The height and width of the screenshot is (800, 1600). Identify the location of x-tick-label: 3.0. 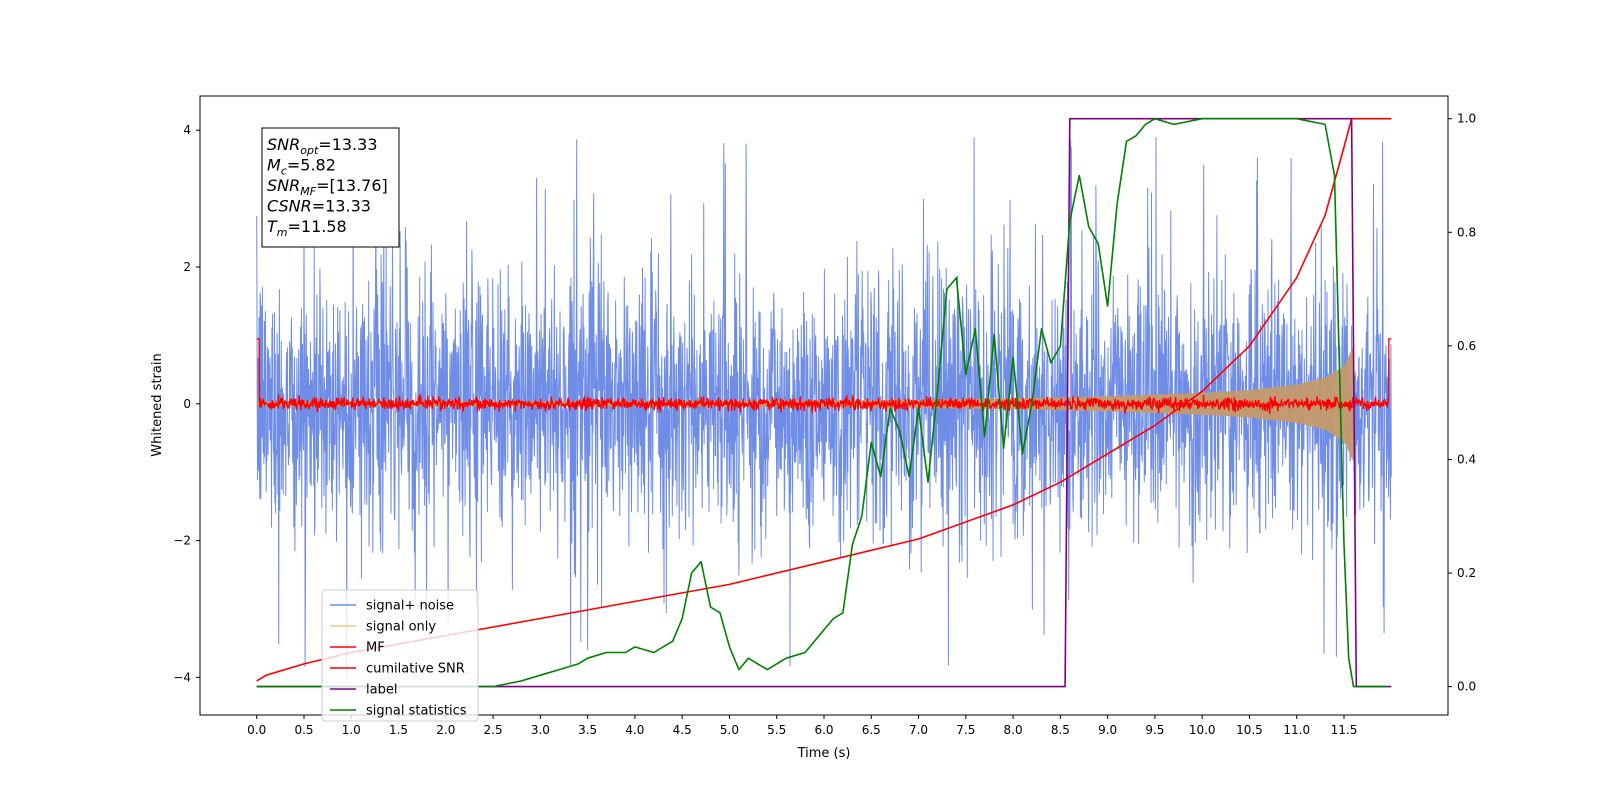
(540, 730).